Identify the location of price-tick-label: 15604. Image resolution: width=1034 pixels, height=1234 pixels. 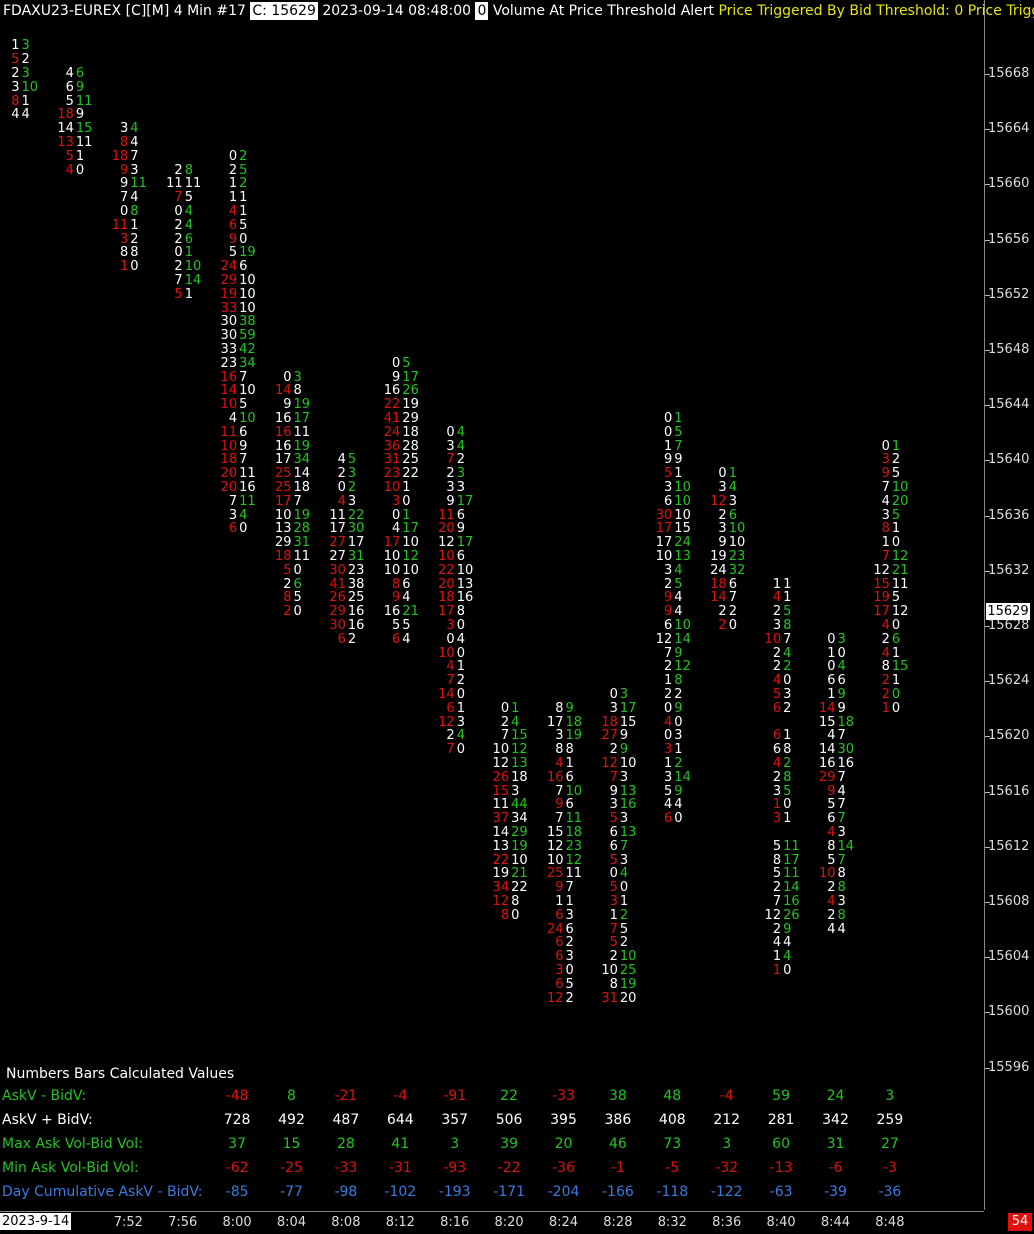
(1009, 957).